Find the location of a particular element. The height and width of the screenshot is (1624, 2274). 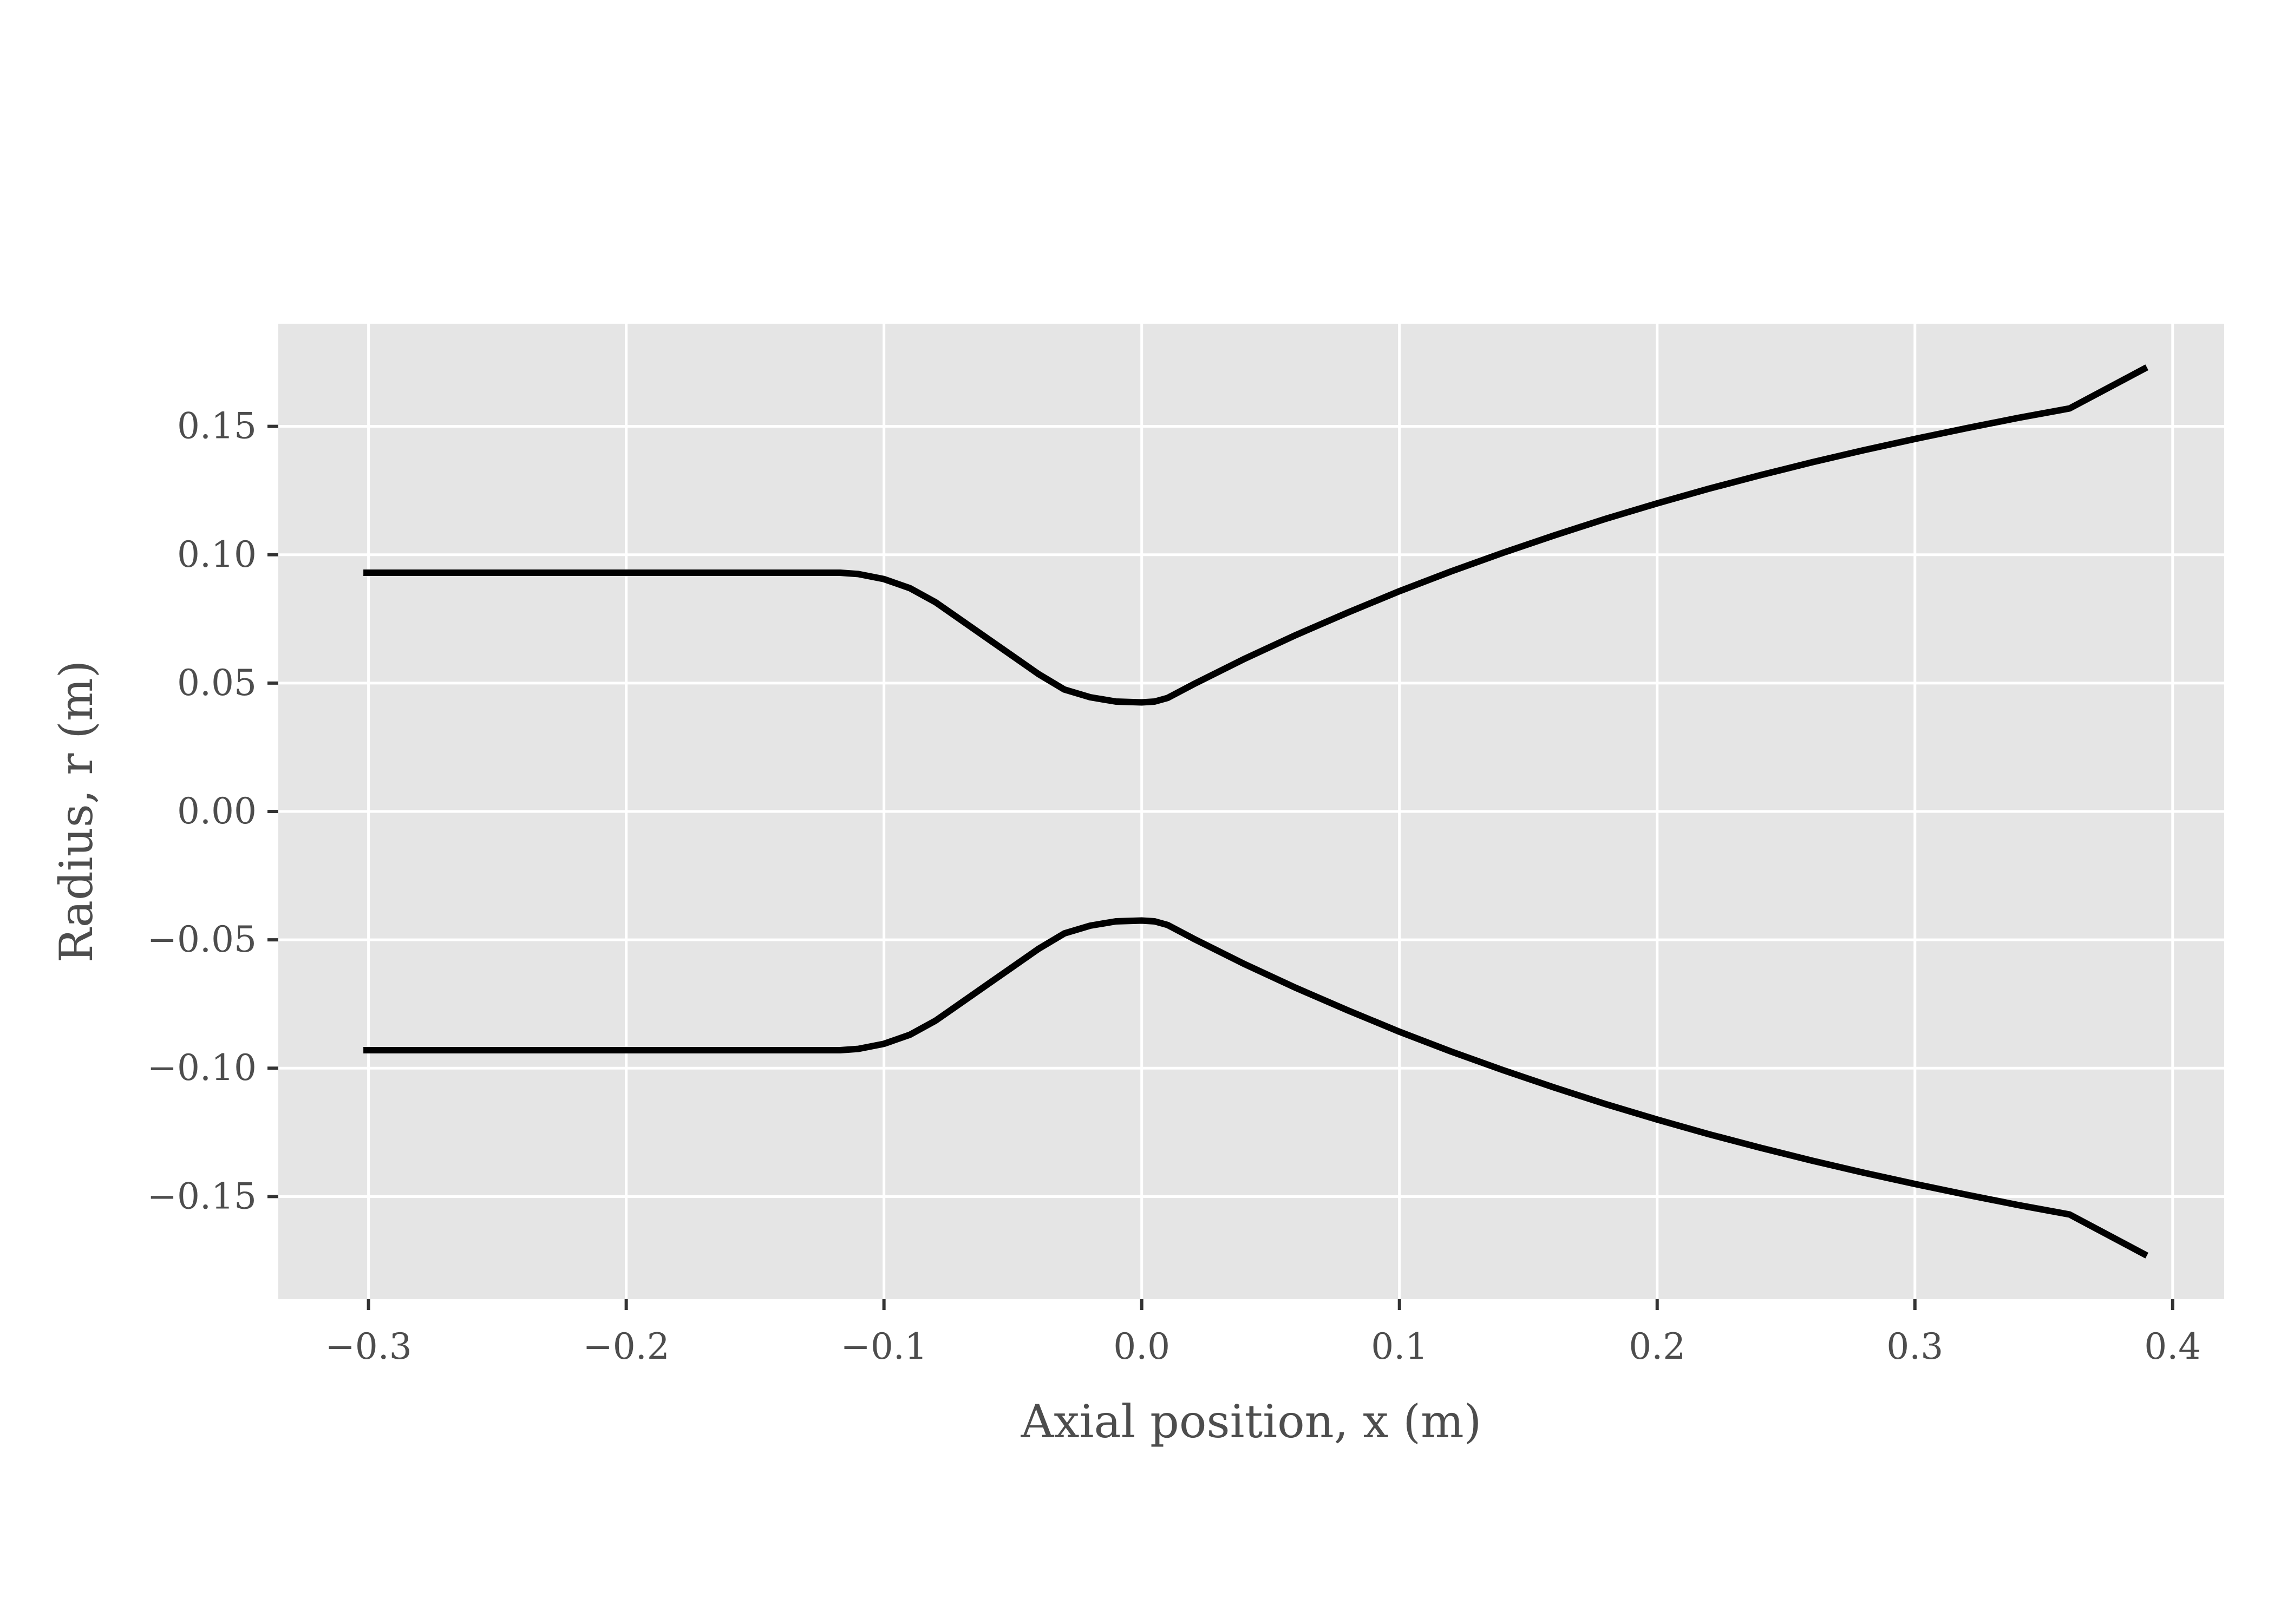

y-axis-title: Radius, r (m) is located at coordinates (77, 811).